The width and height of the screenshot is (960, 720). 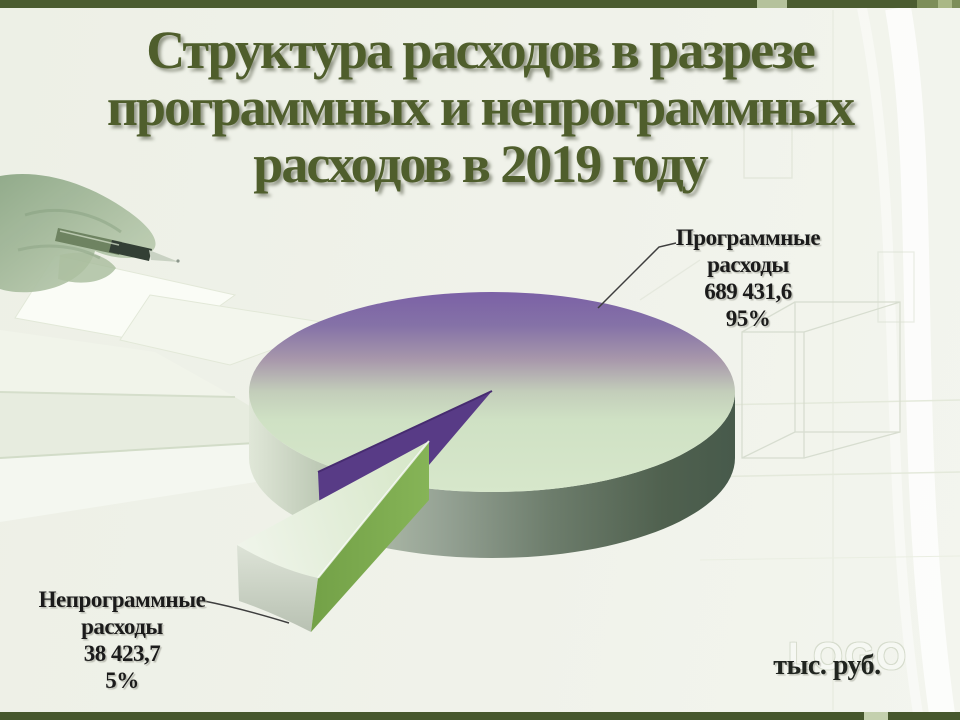 I want to click on exploded-slice-top-face, so click(x=333, y=509).